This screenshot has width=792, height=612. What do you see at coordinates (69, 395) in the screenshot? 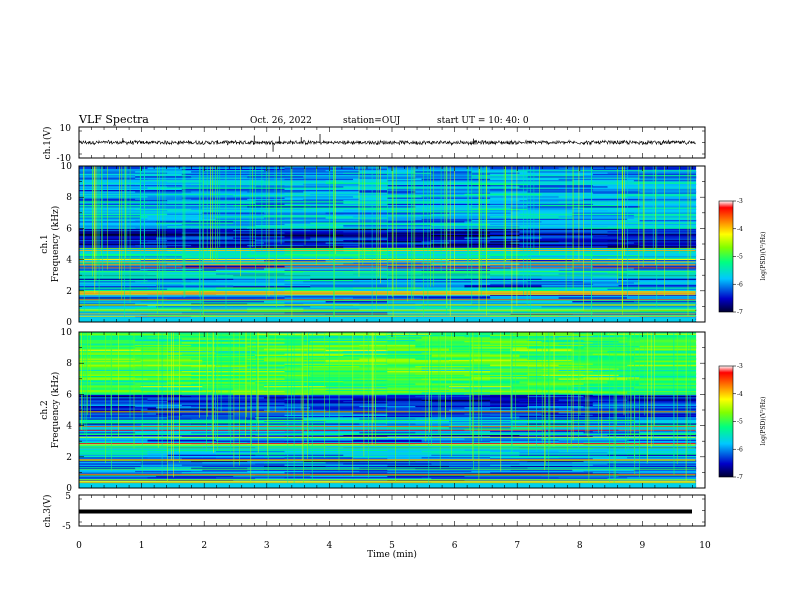
I see `y-tick-label: 6` at bounding box center [69, 395].